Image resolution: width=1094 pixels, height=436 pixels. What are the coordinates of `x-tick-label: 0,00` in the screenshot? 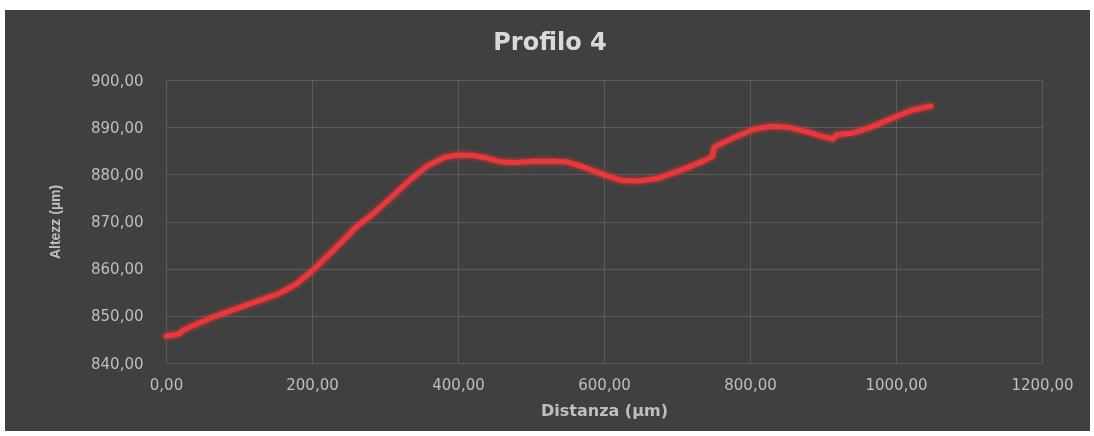 It's located at (166, 384).